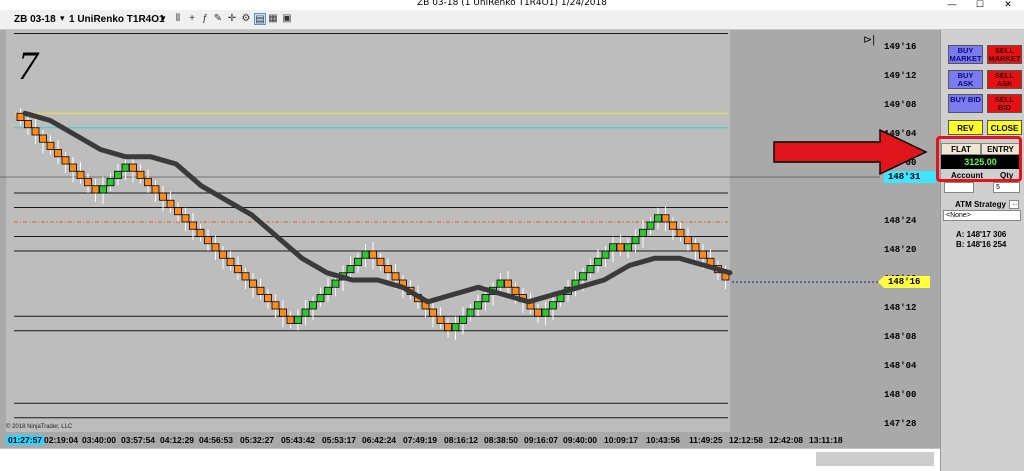  I want to click on sell-bid-button: SELL BID, so click(1004, 103).